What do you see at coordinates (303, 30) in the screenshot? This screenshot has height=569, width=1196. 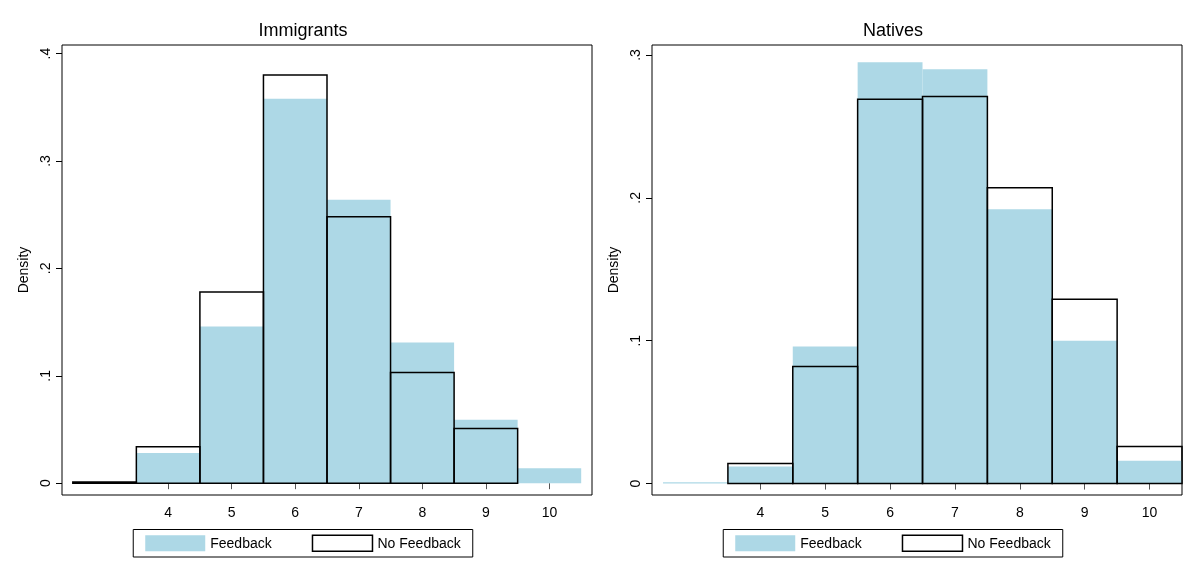 I see `chart-title: Immigrants` at bounding box center [303, 30].